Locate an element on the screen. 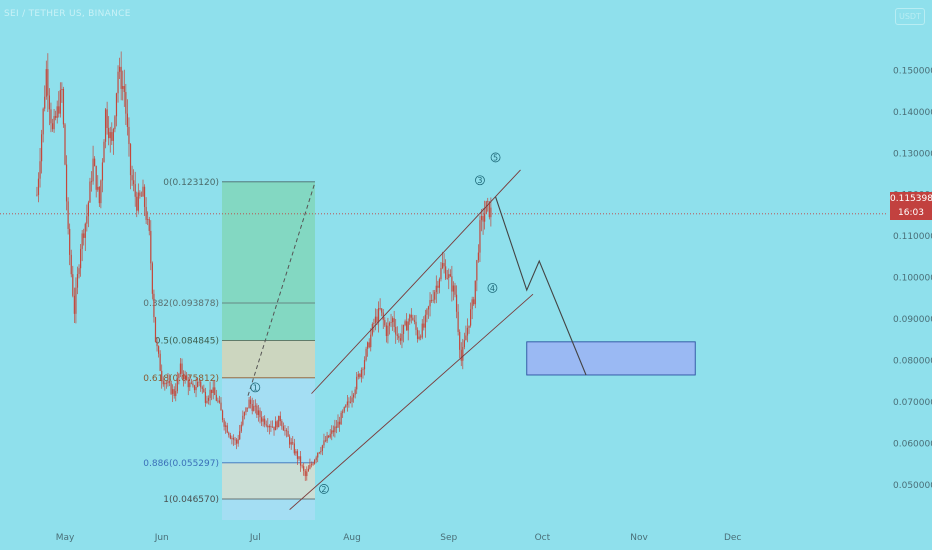 The width and height of the screenshot is (932, 550). target-zone-box is located at coordinates (611, 358).